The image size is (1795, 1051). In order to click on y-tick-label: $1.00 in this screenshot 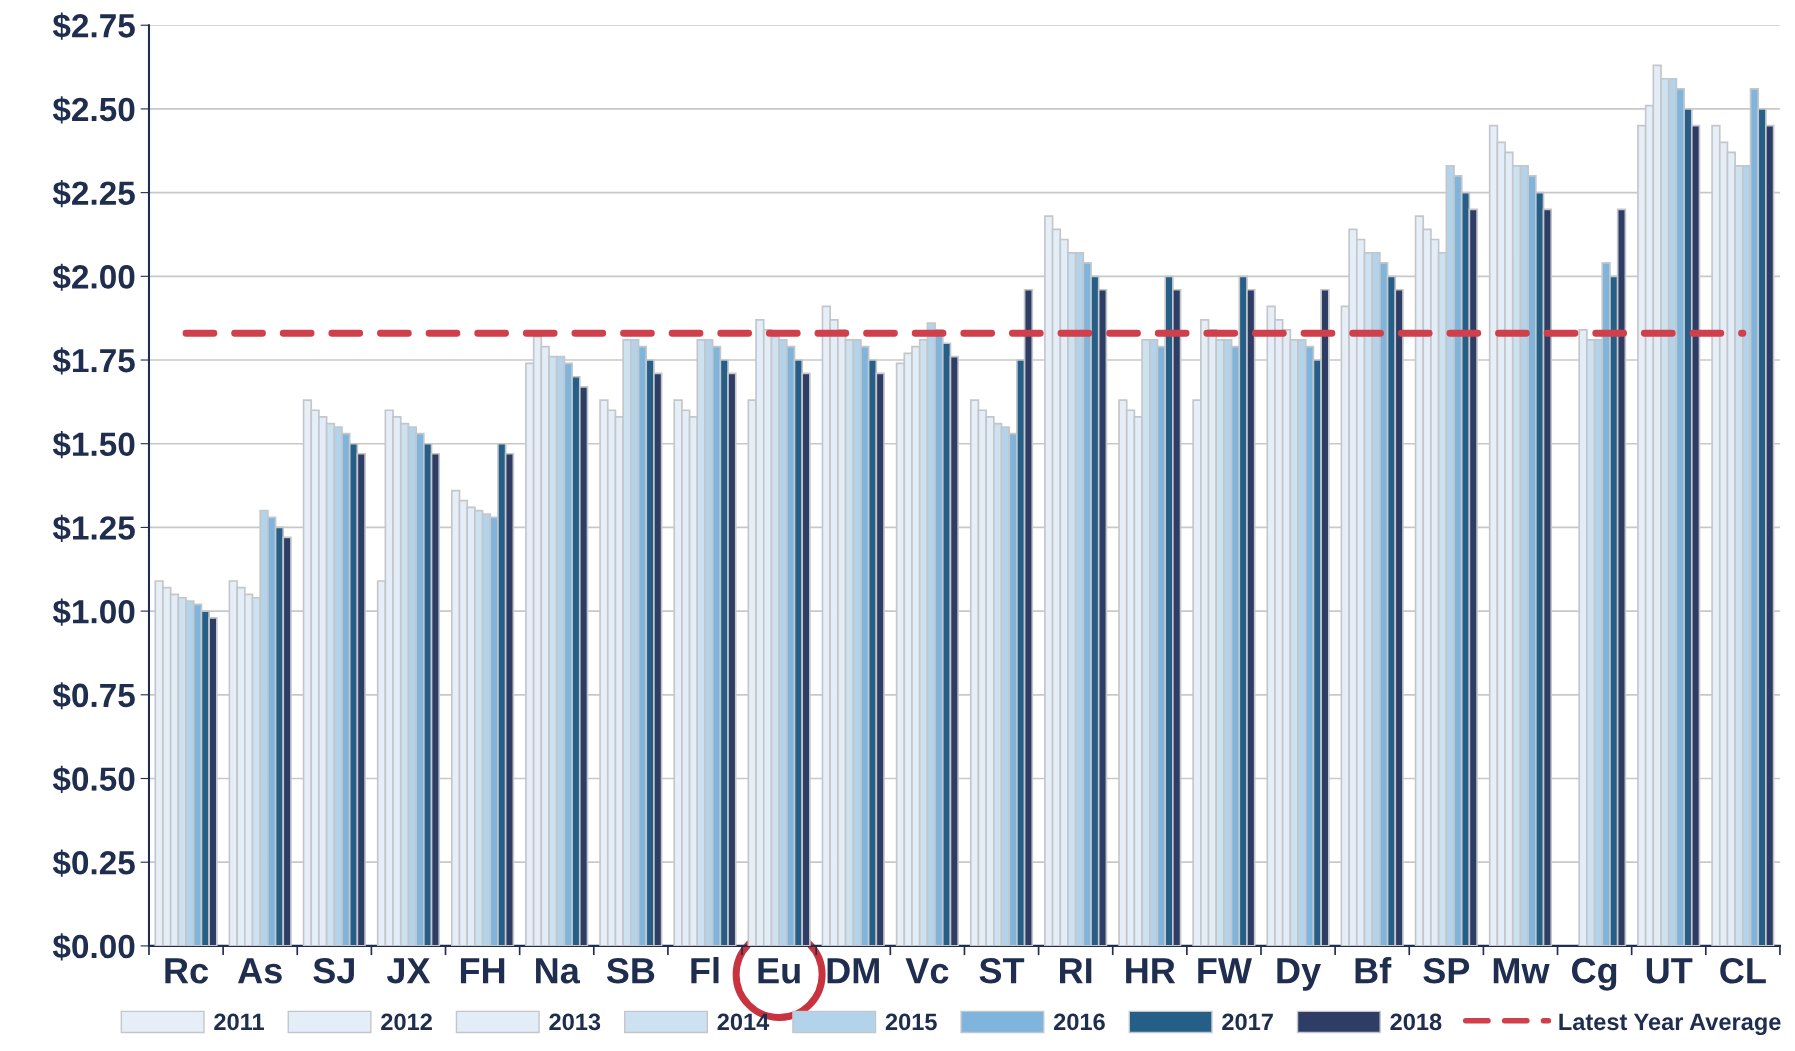, I will do `click(93, 612)`.